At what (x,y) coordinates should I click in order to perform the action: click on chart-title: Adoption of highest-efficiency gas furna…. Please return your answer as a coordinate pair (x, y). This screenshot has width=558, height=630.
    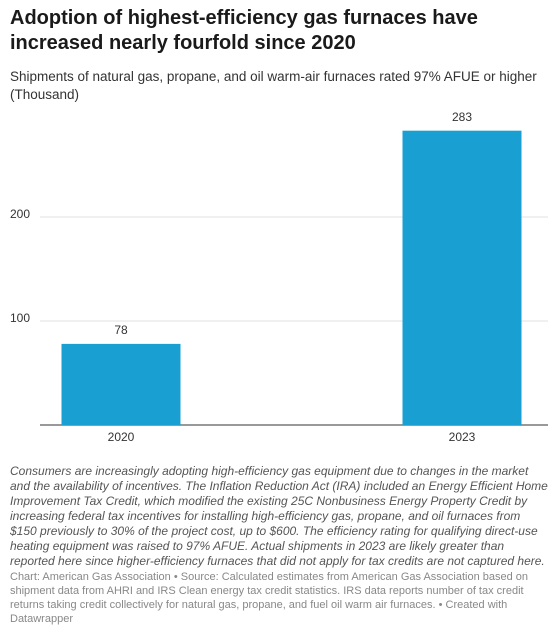
    Looking at the image, I should click on (244, 30).